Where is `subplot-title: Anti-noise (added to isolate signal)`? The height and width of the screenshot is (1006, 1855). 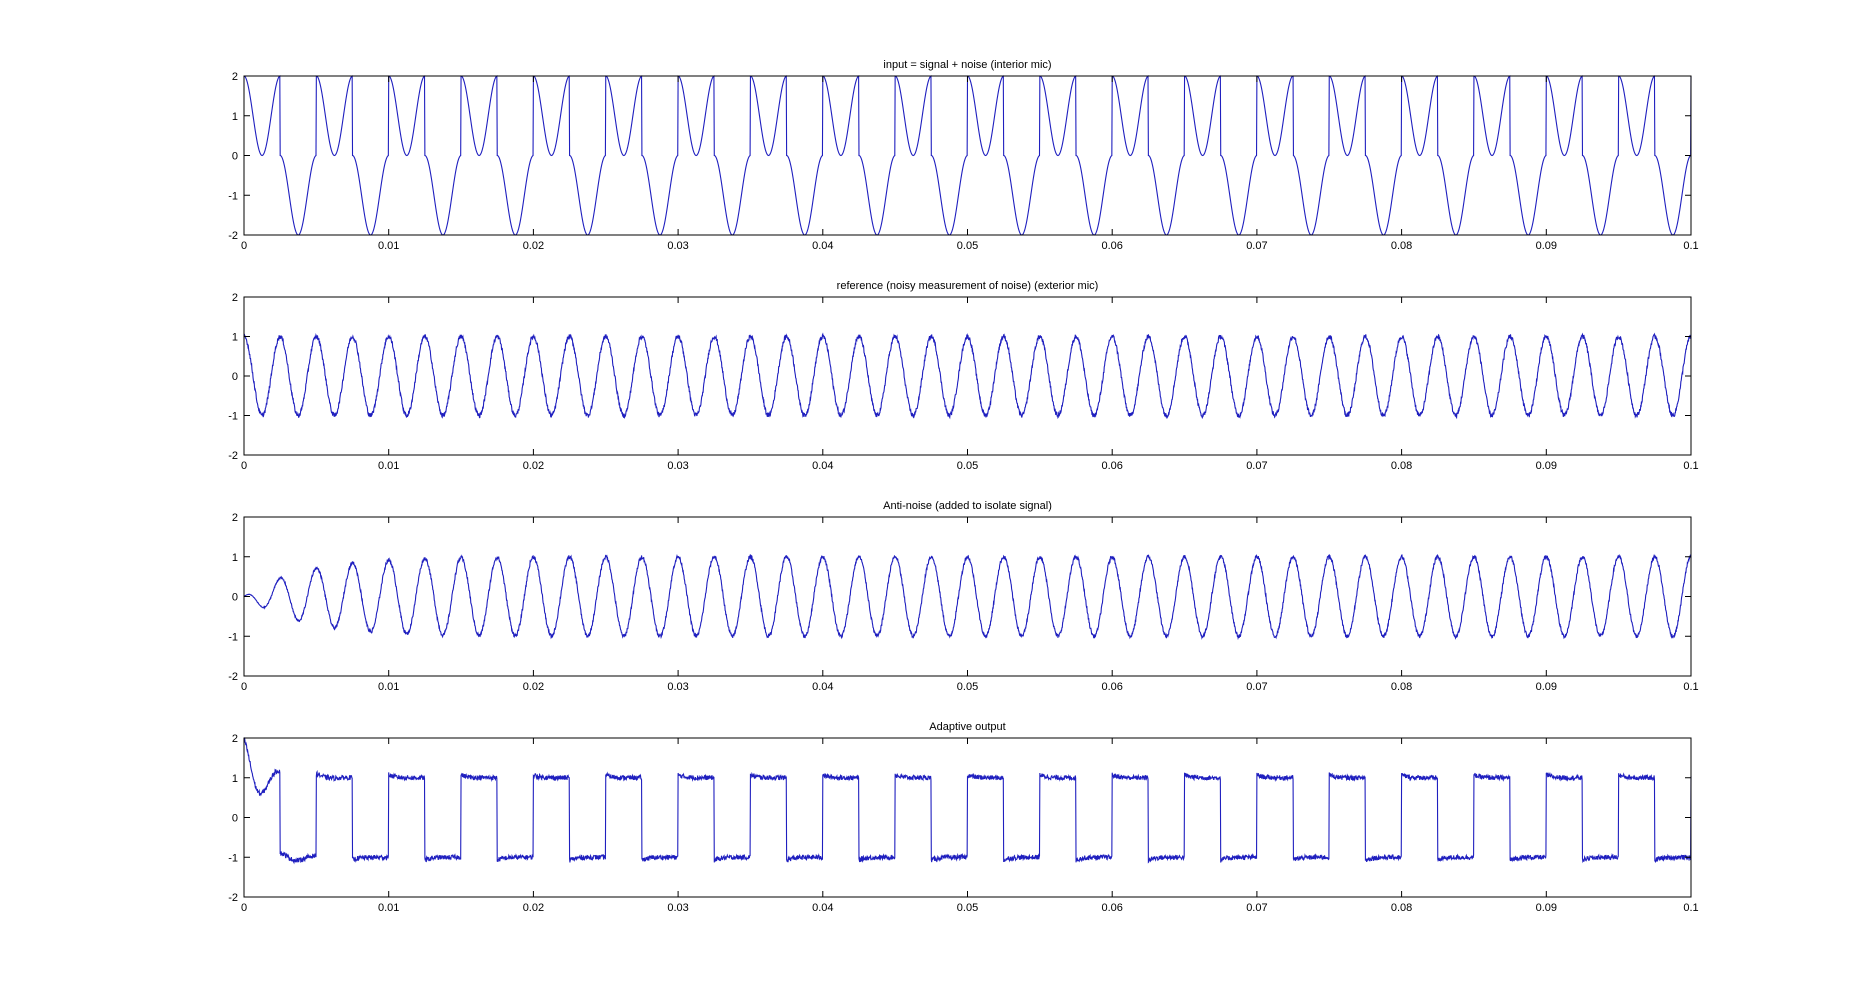 subplot-title: Anti-noise (added to isolate signal) is located at coordinates (967, 506).